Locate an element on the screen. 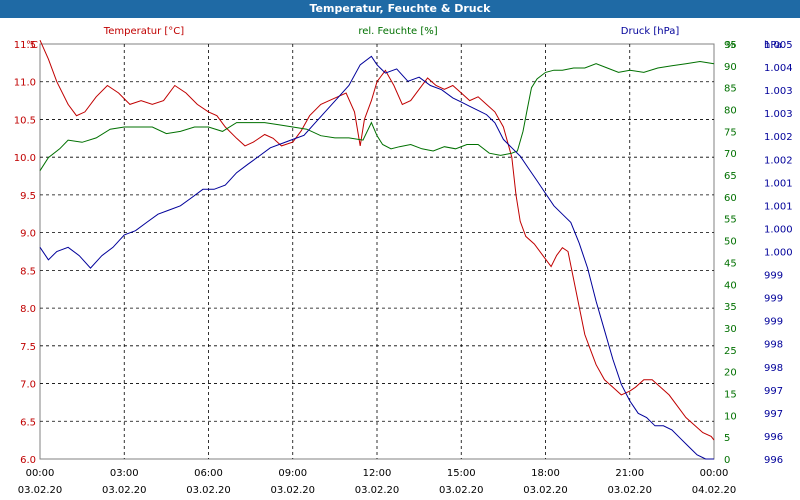 The height and width of the screenshot is (500, 800). humidity-tick-label: 30 is located at coordinates (730, 329).